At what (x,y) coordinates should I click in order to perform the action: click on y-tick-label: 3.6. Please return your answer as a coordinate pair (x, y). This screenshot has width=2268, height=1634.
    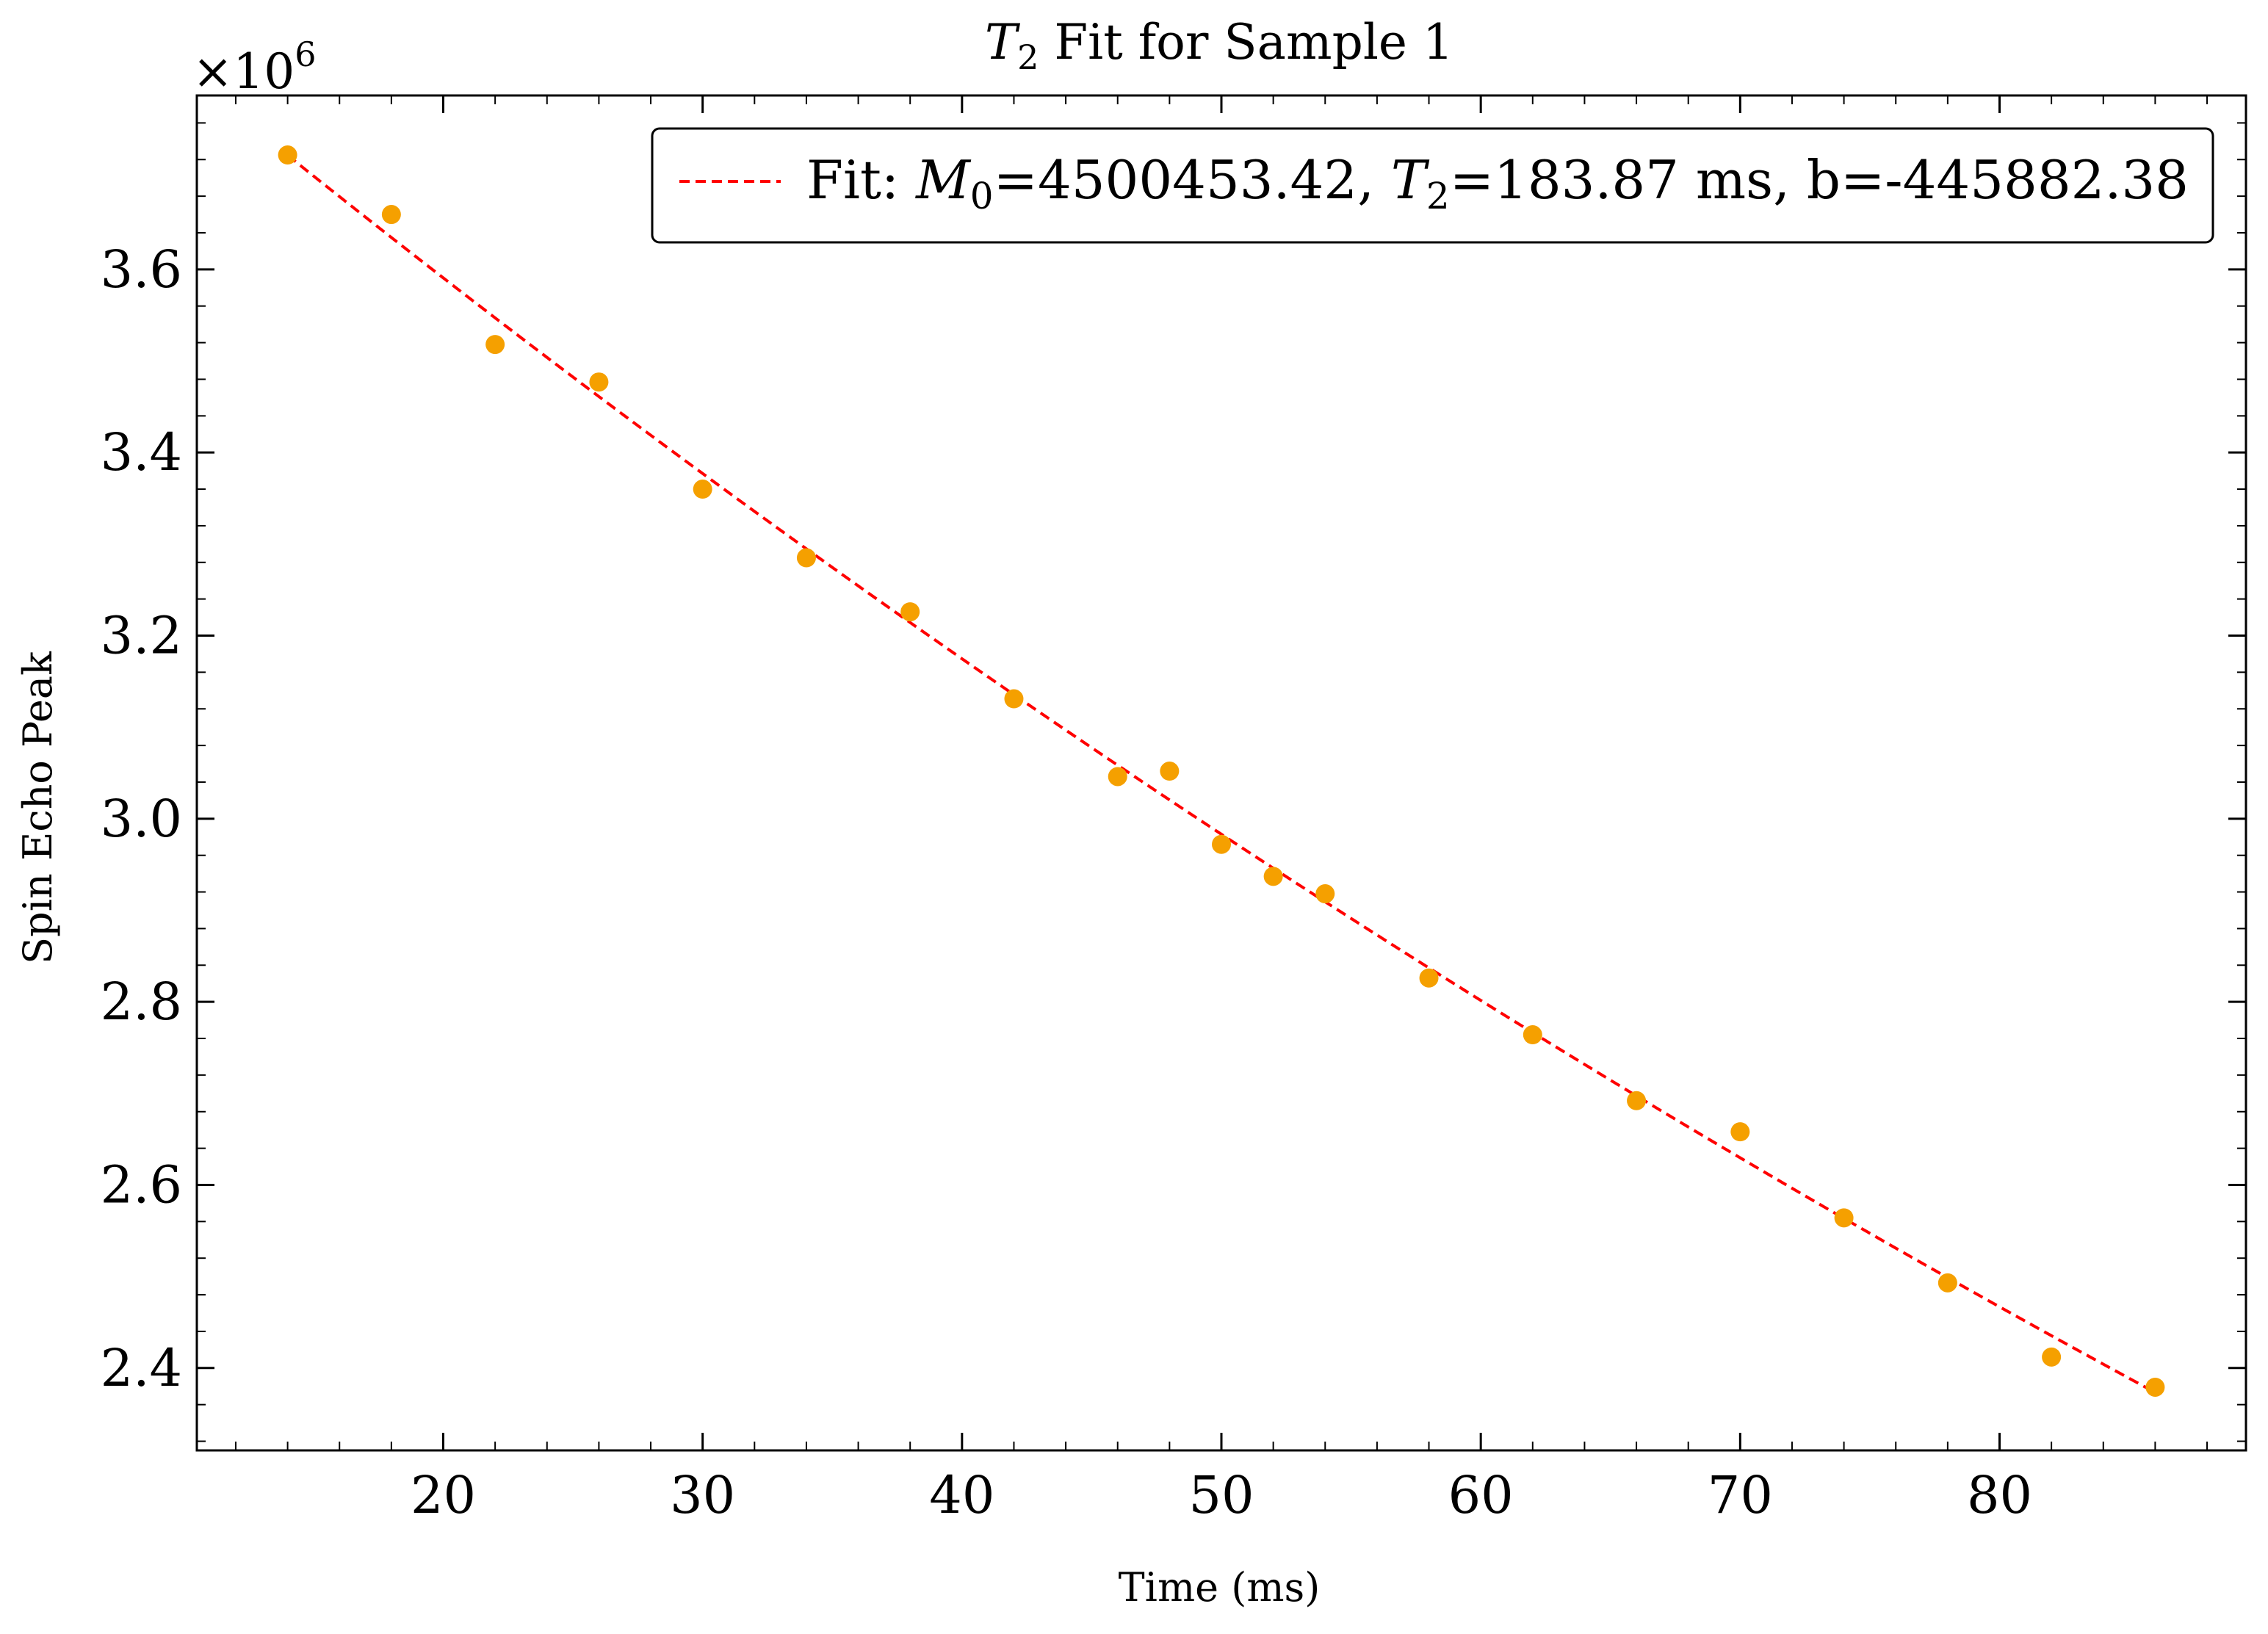
    Looking at the image, I should click on (141, 269).